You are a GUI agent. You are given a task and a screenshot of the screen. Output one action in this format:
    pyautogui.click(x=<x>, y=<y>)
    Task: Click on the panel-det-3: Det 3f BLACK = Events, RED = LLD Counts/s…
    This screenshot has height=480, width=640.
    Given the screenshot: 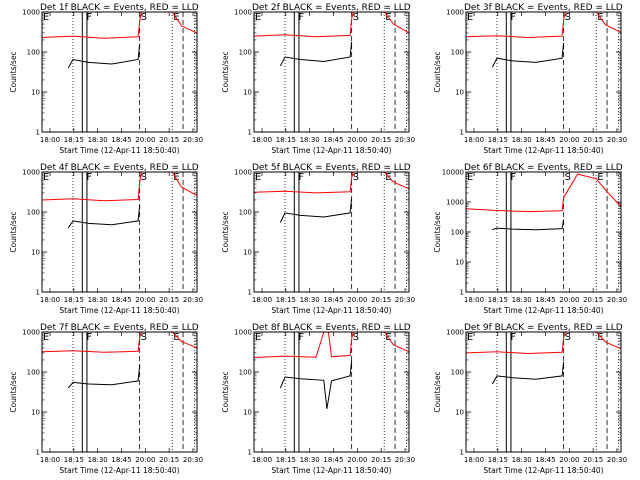 What is the action you would take?
    pyautogui.click(x=530, y=79)
    